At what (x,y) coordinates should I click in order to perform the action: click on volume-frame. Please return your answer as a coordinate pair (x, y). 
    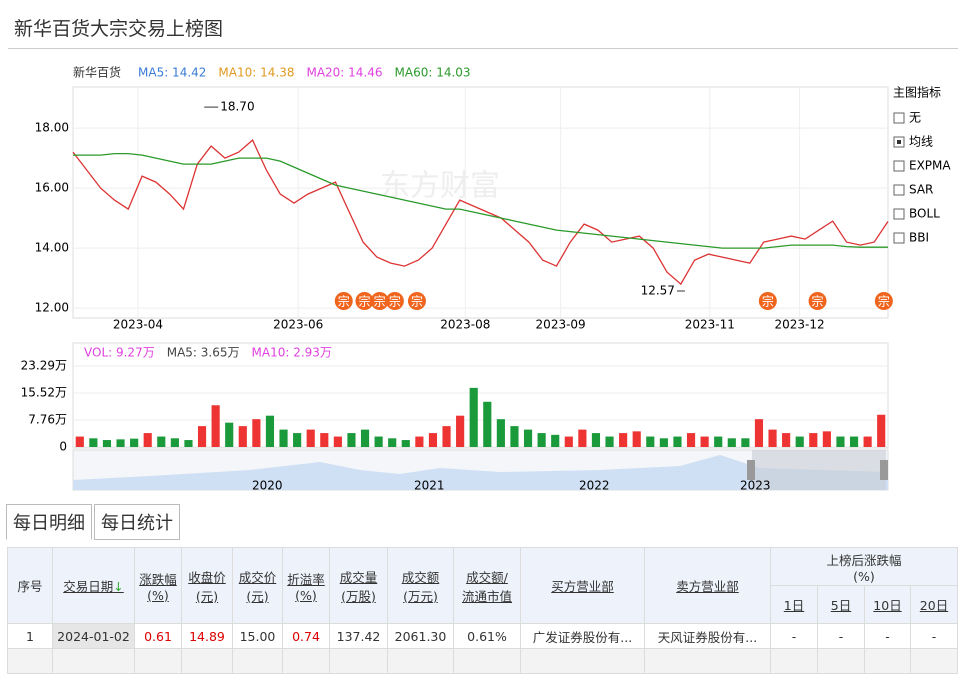
    Looking at the image, I should click on (480, 395).